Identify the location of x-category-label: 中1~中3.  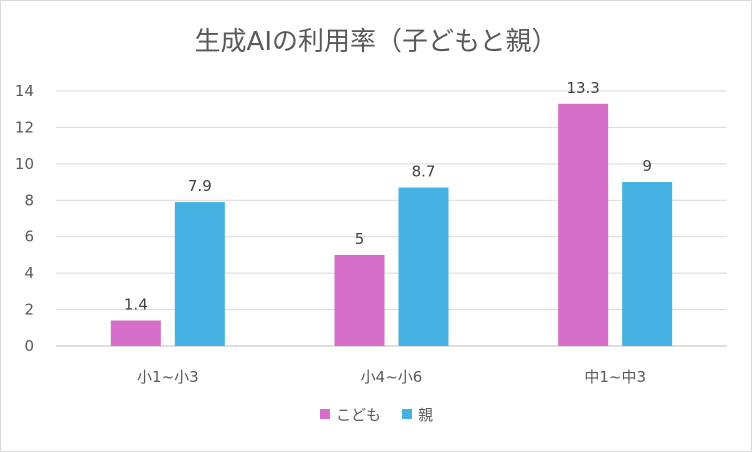
(615, 377).